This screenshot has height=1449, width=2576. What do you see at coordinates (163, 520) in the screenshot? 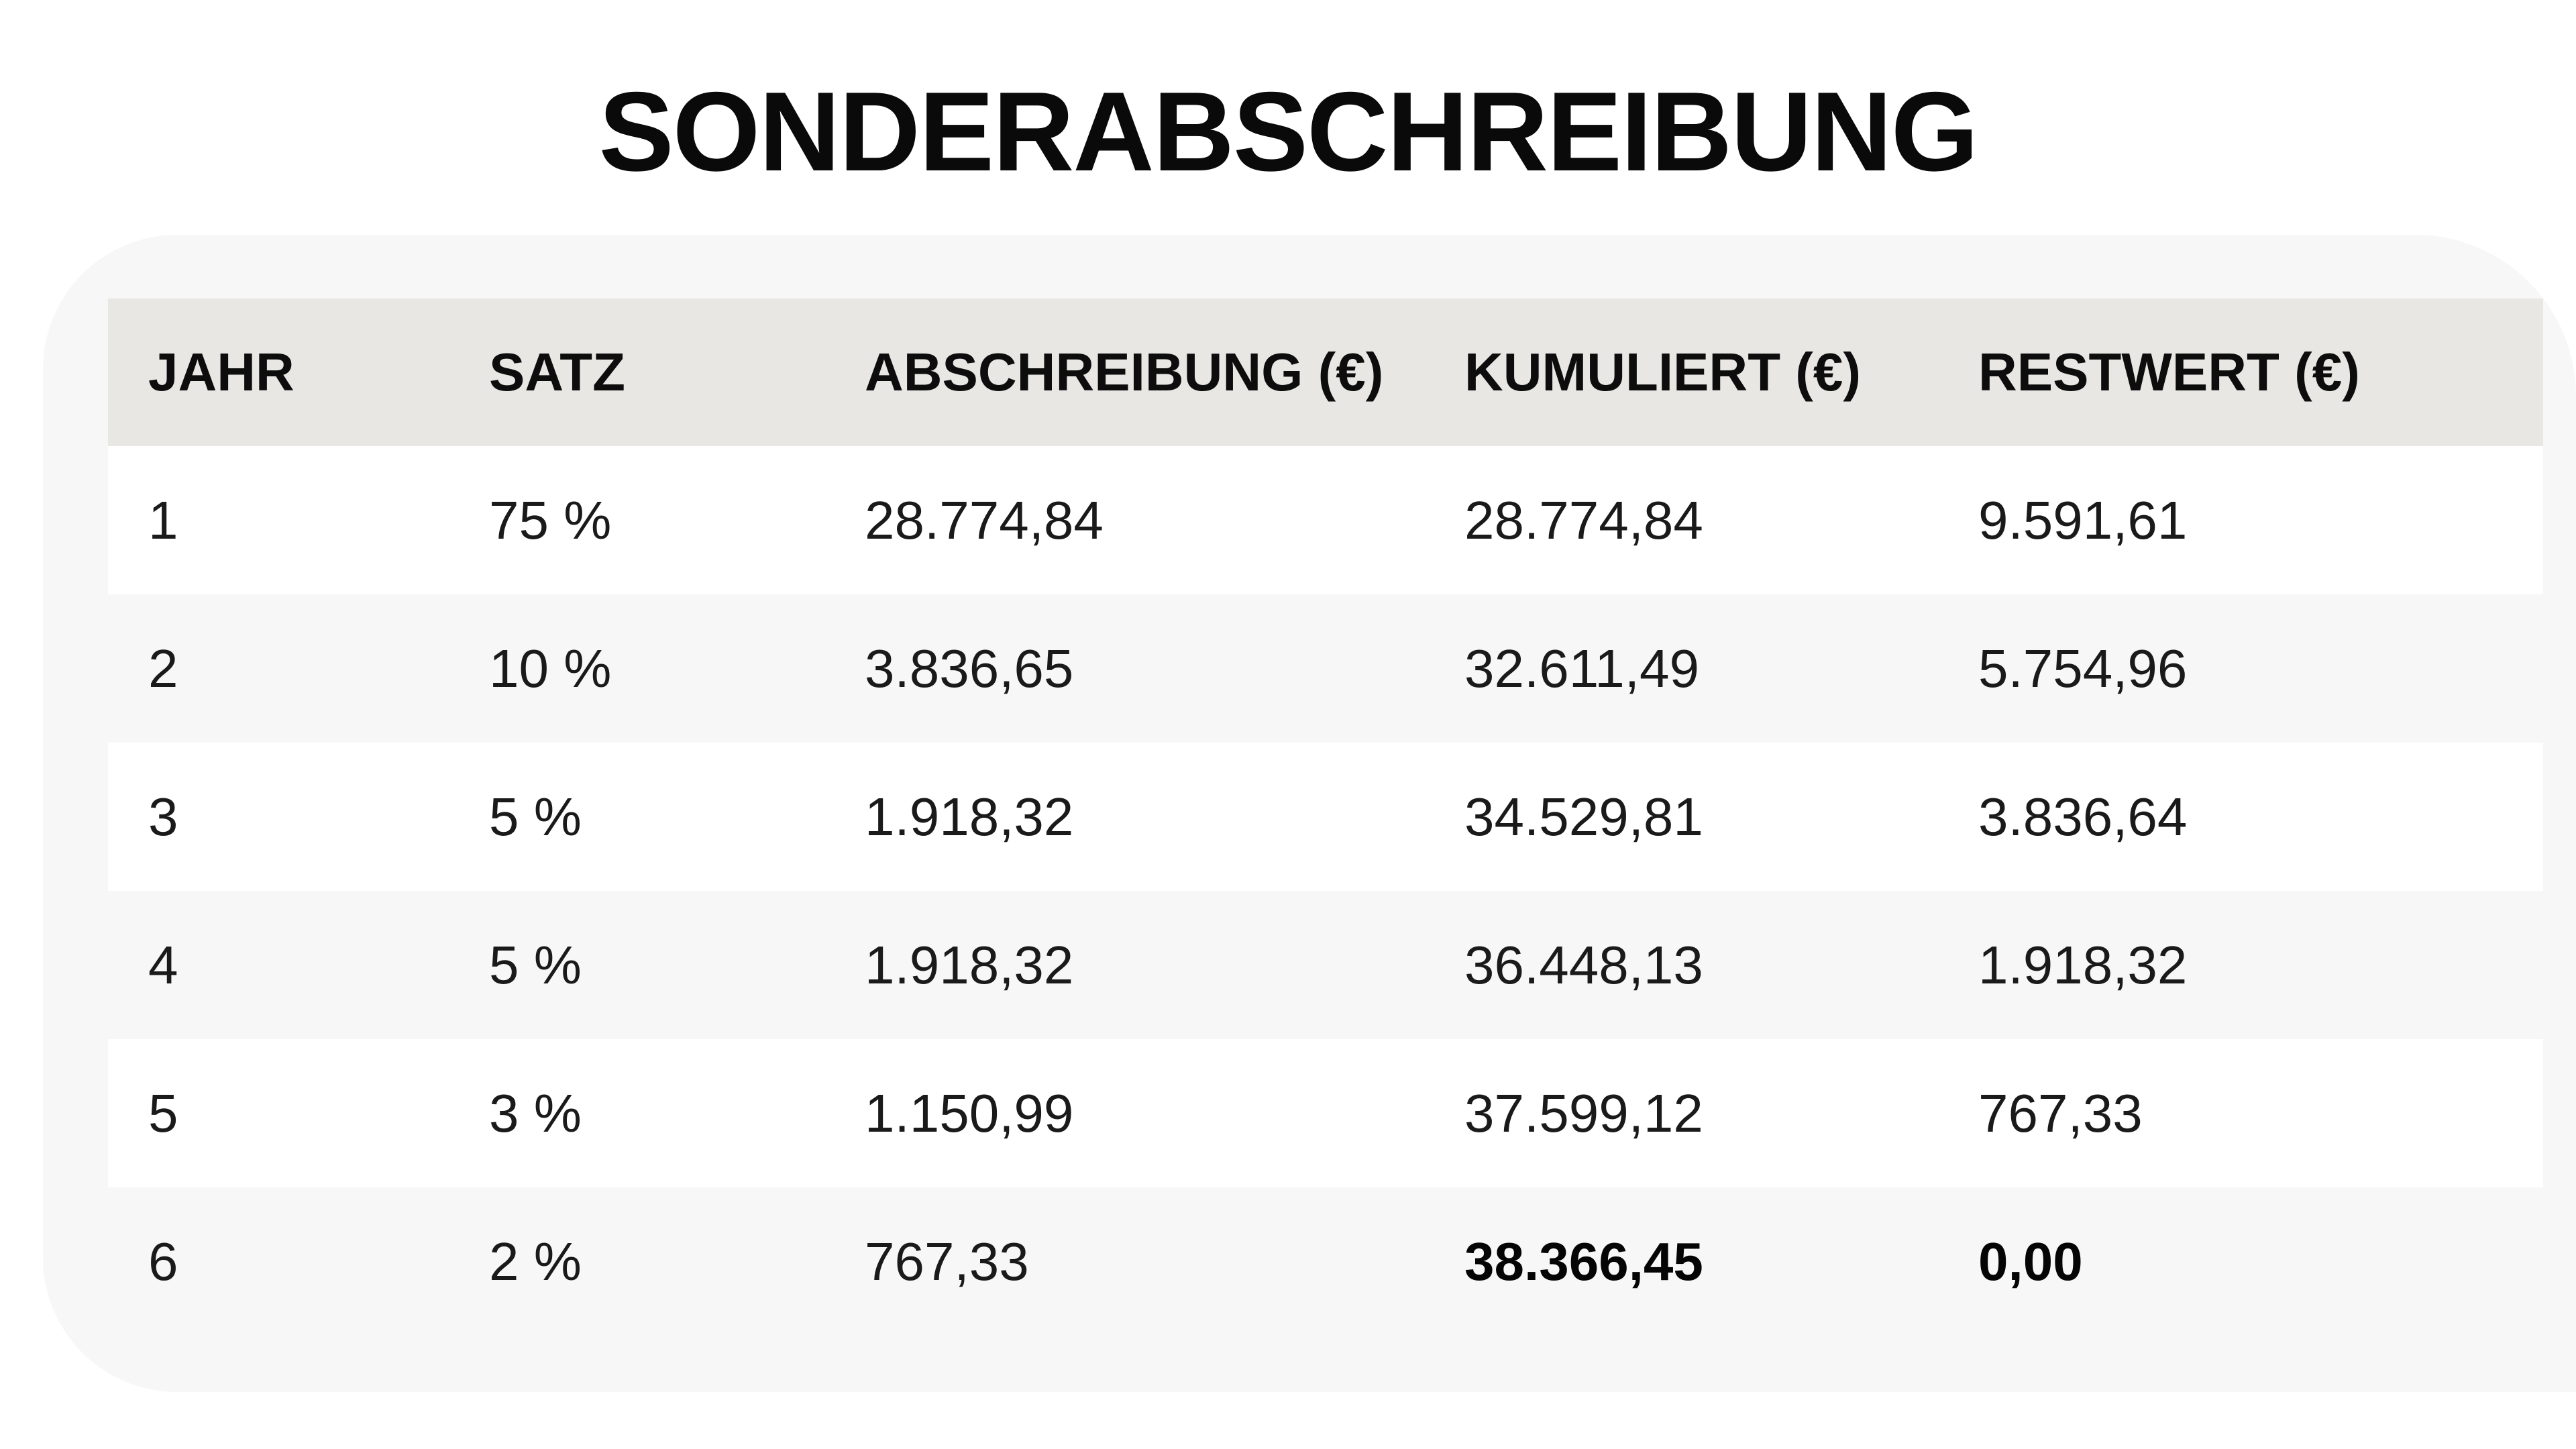
I see `cell-year: 1` at bounding box center [163, 520].